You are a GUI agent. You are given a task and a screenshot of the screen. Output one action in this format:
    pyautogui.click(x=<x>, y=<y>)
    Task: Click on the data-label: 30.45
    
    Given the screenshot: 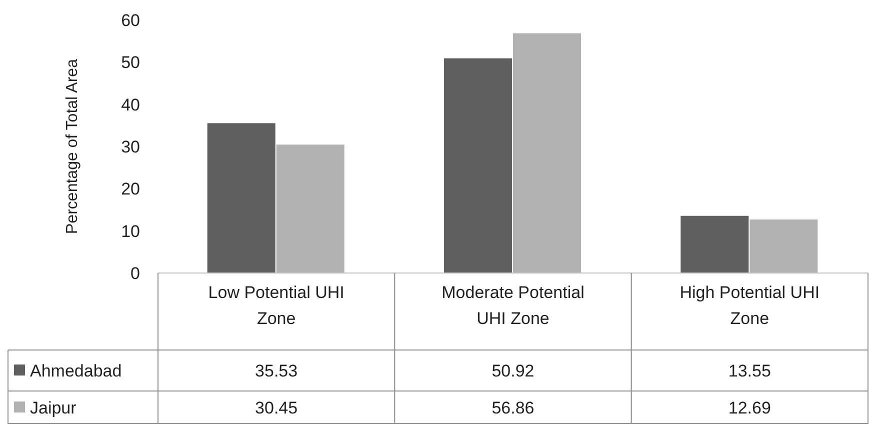 What is the action you would take?
    pyautogui.click(x=276, y=408)
    